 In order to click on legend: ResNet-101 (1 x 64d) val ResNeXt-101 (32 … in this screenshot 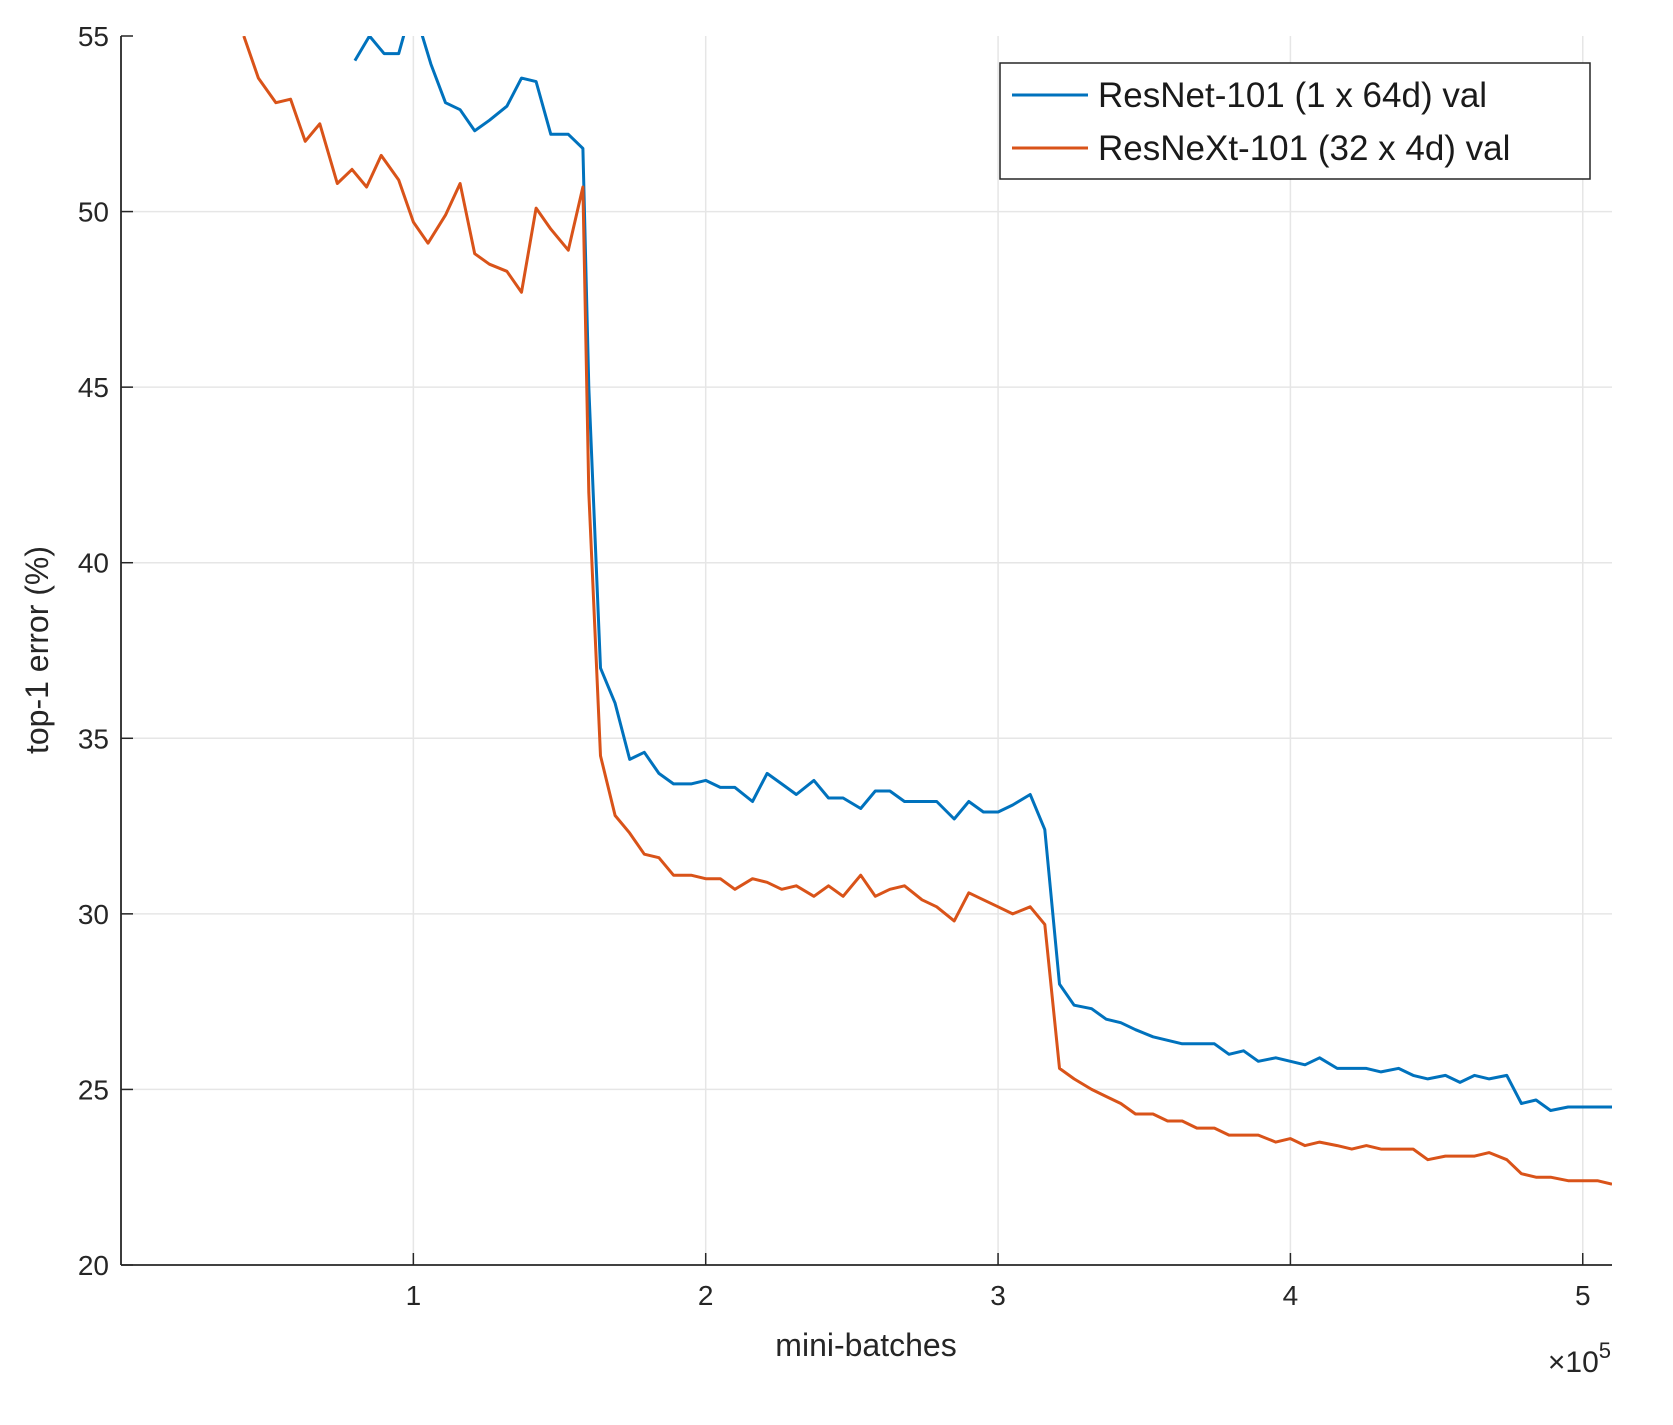, I will do `click(1295, 121)`.